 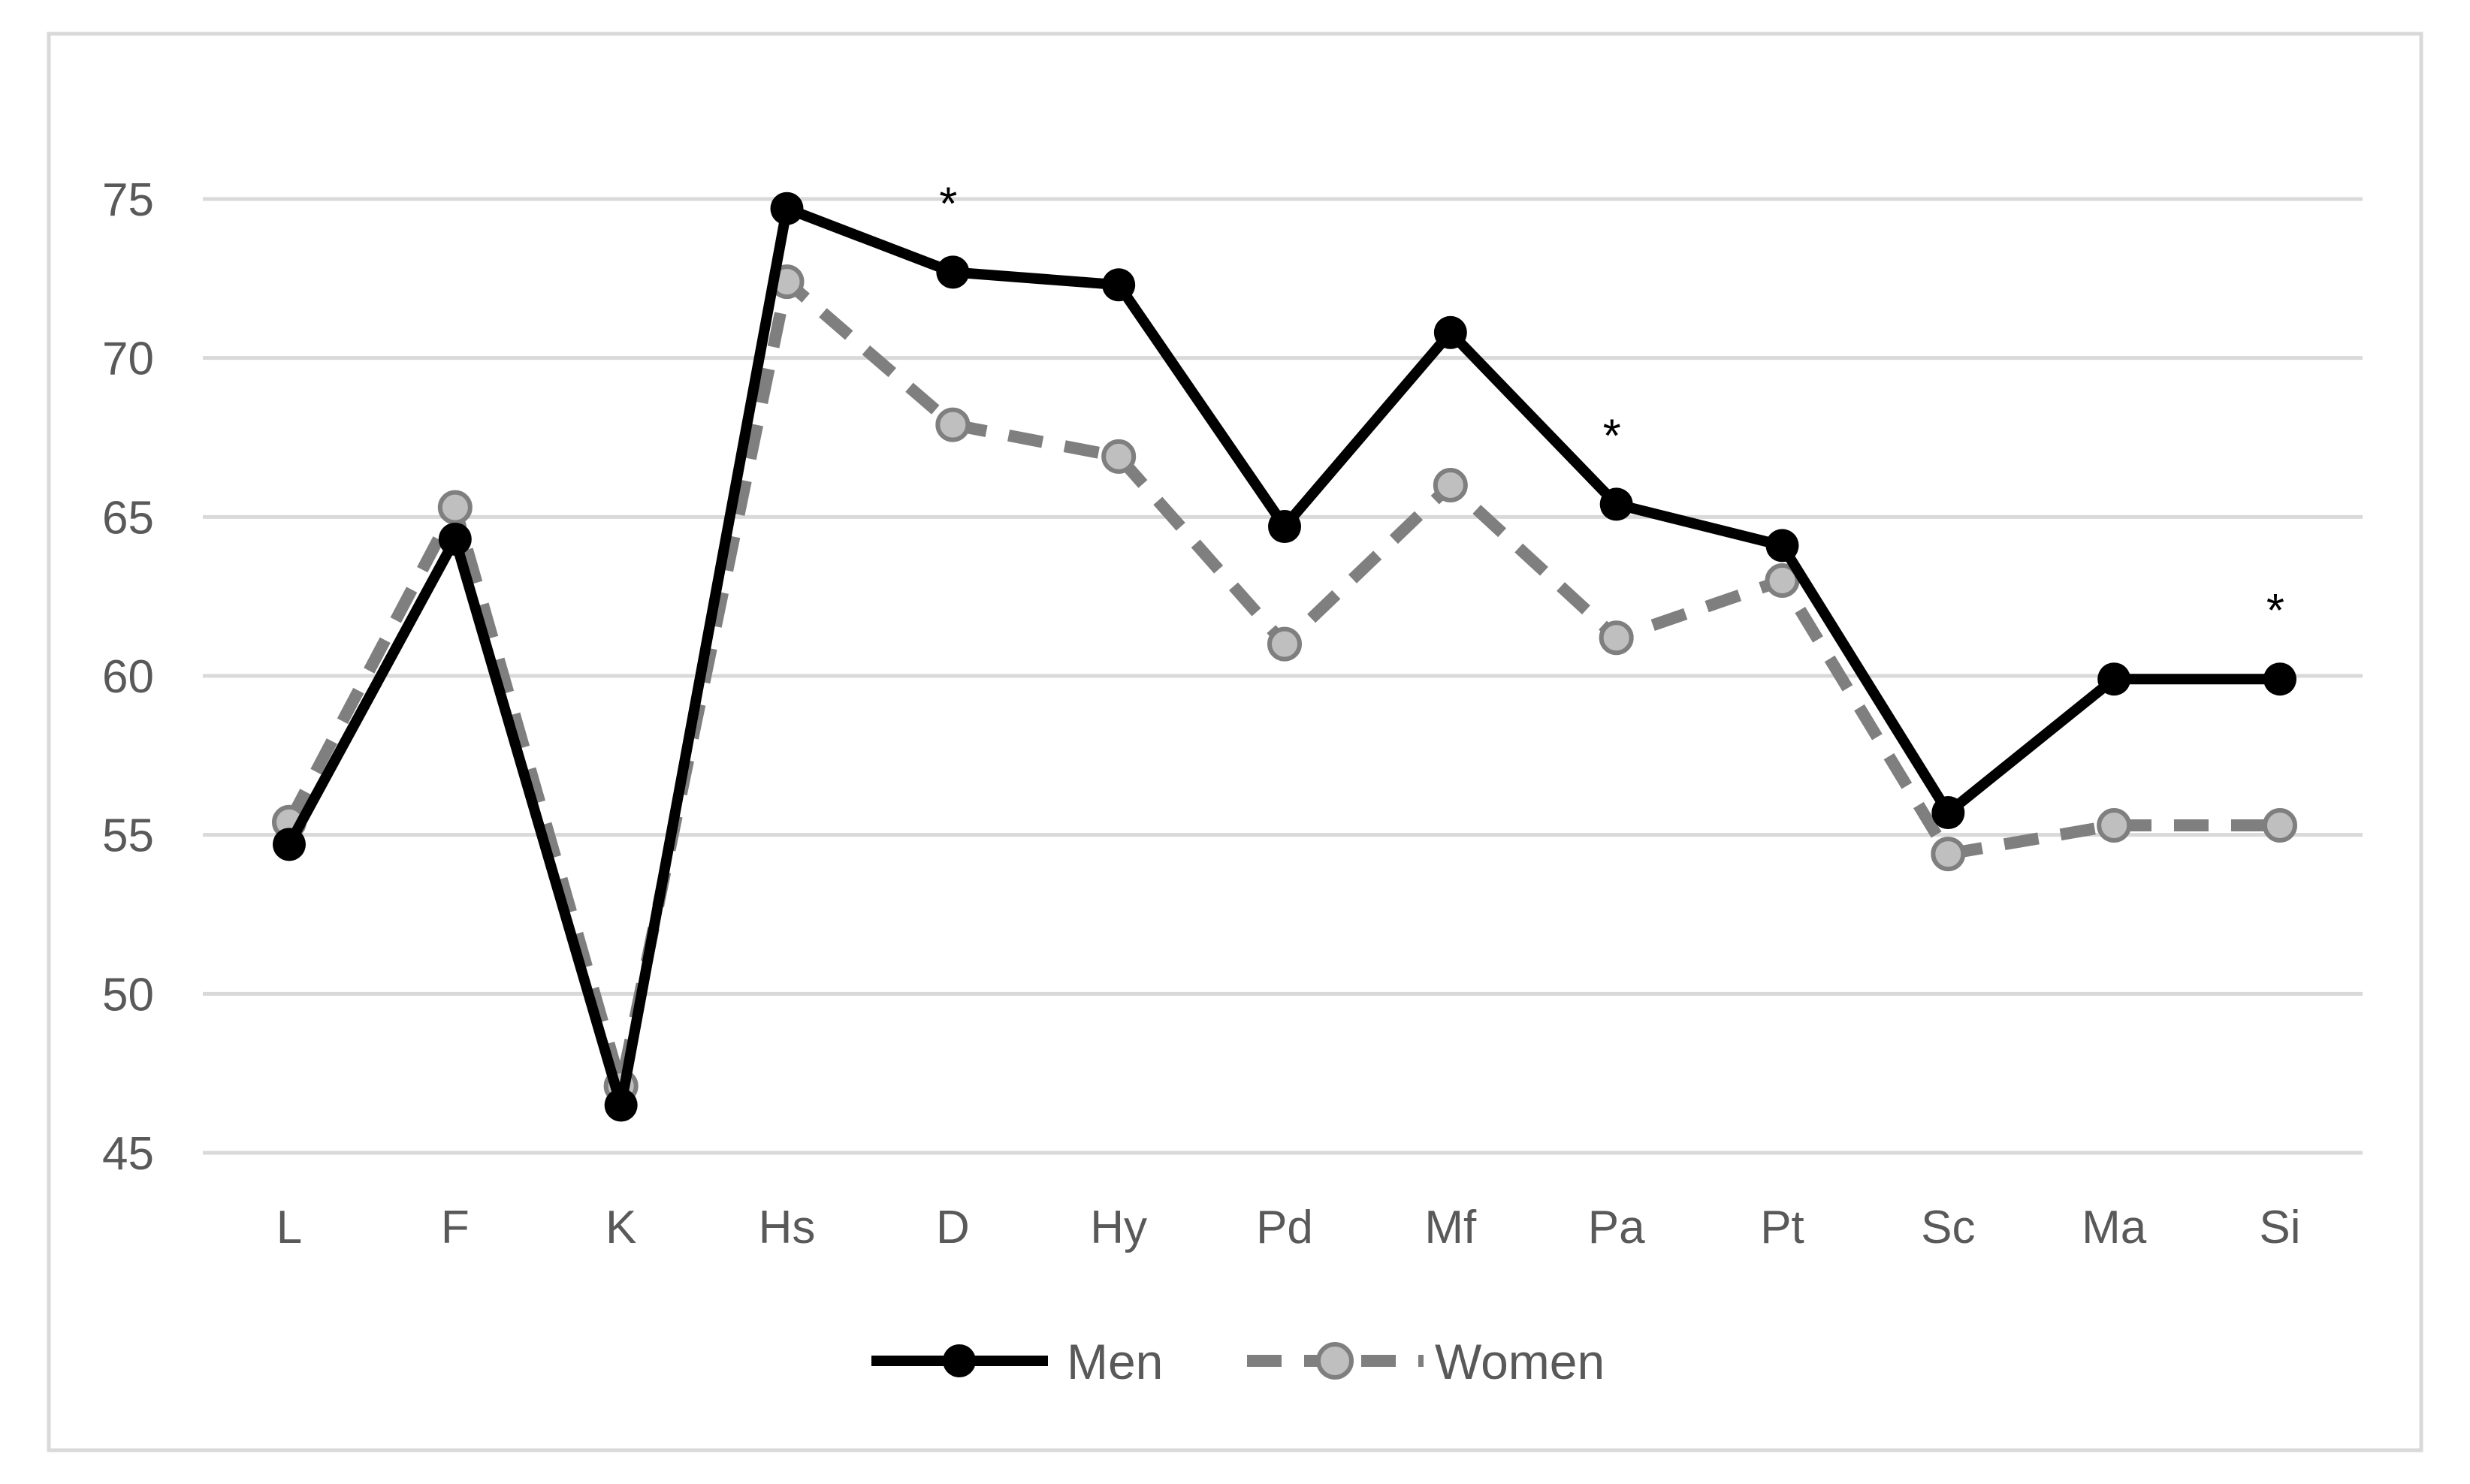 What do you see at coordinates (2115, 825) in the screenshot?
I see `data-point-women-ma` at bounding box center [2115, 825].